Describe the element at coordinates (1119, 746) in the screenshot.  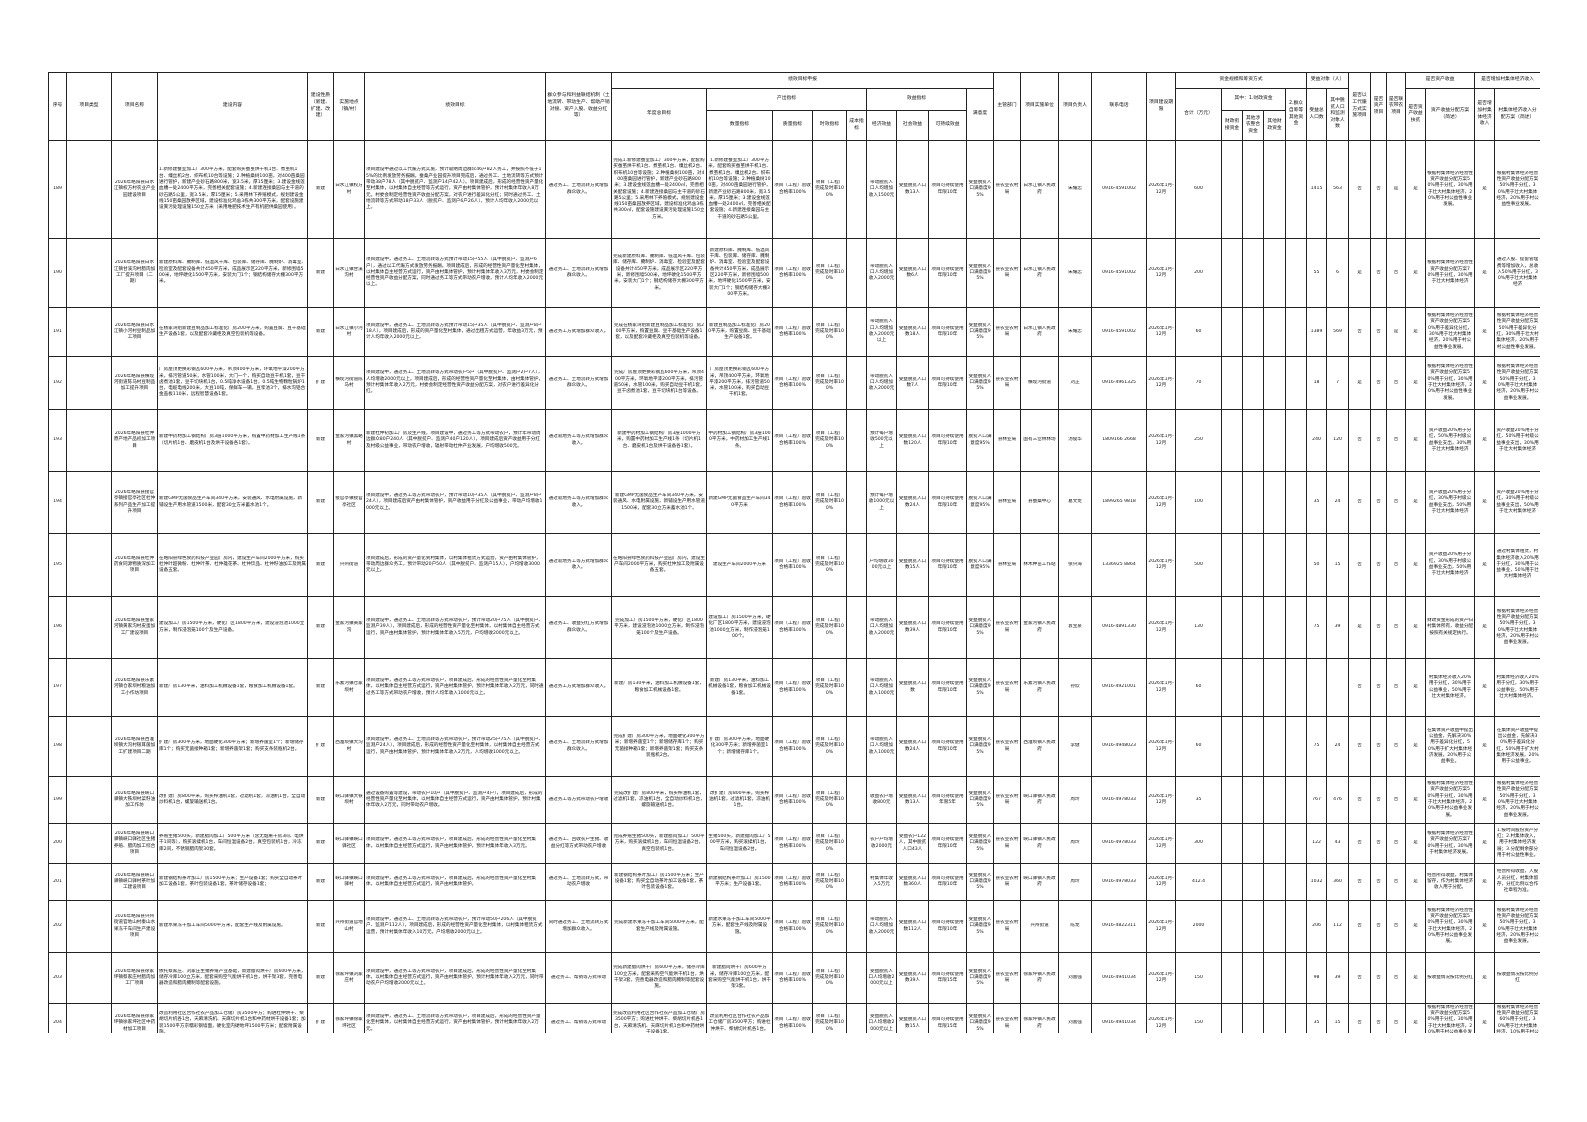
I see `cell-phone: 0916-4948023` at that location.